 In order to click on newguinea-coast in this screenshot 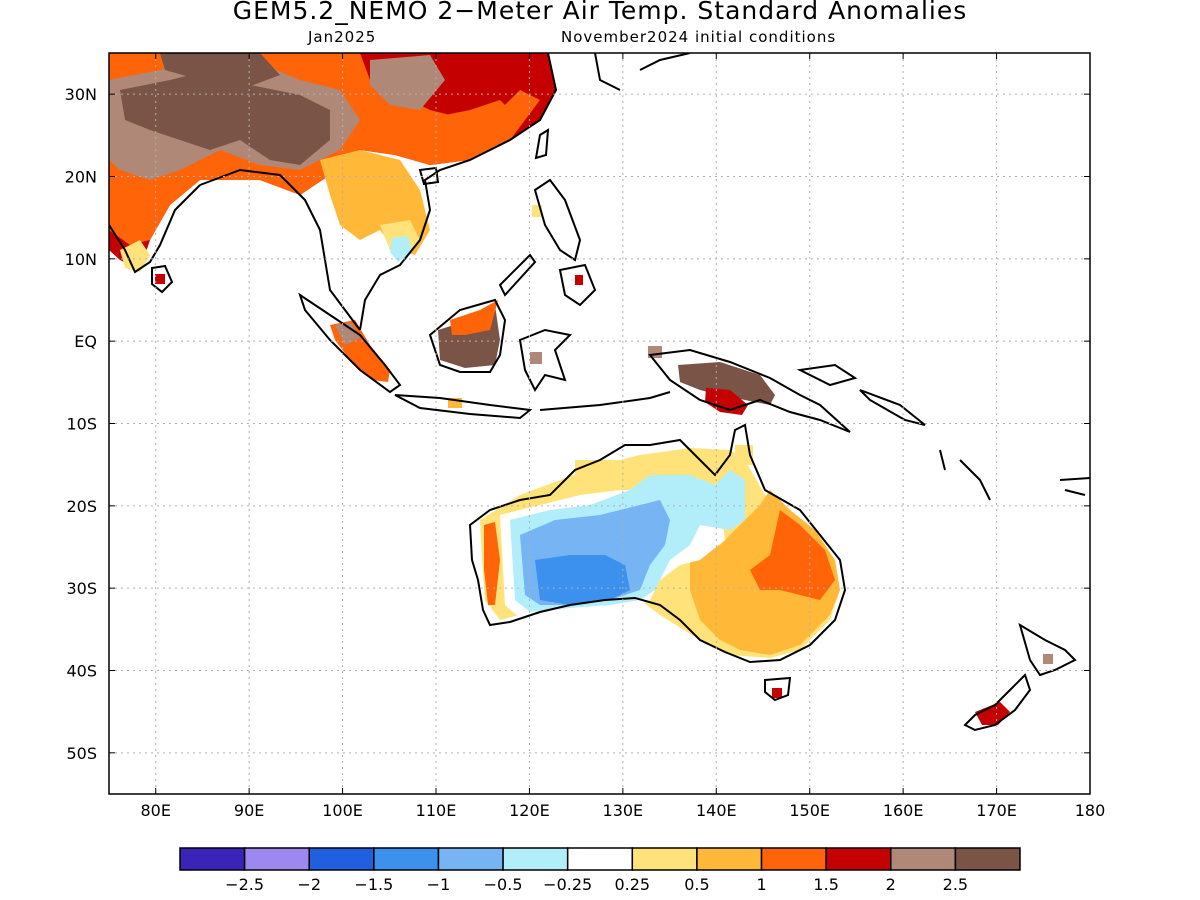, I will do `click(749, 390)`.